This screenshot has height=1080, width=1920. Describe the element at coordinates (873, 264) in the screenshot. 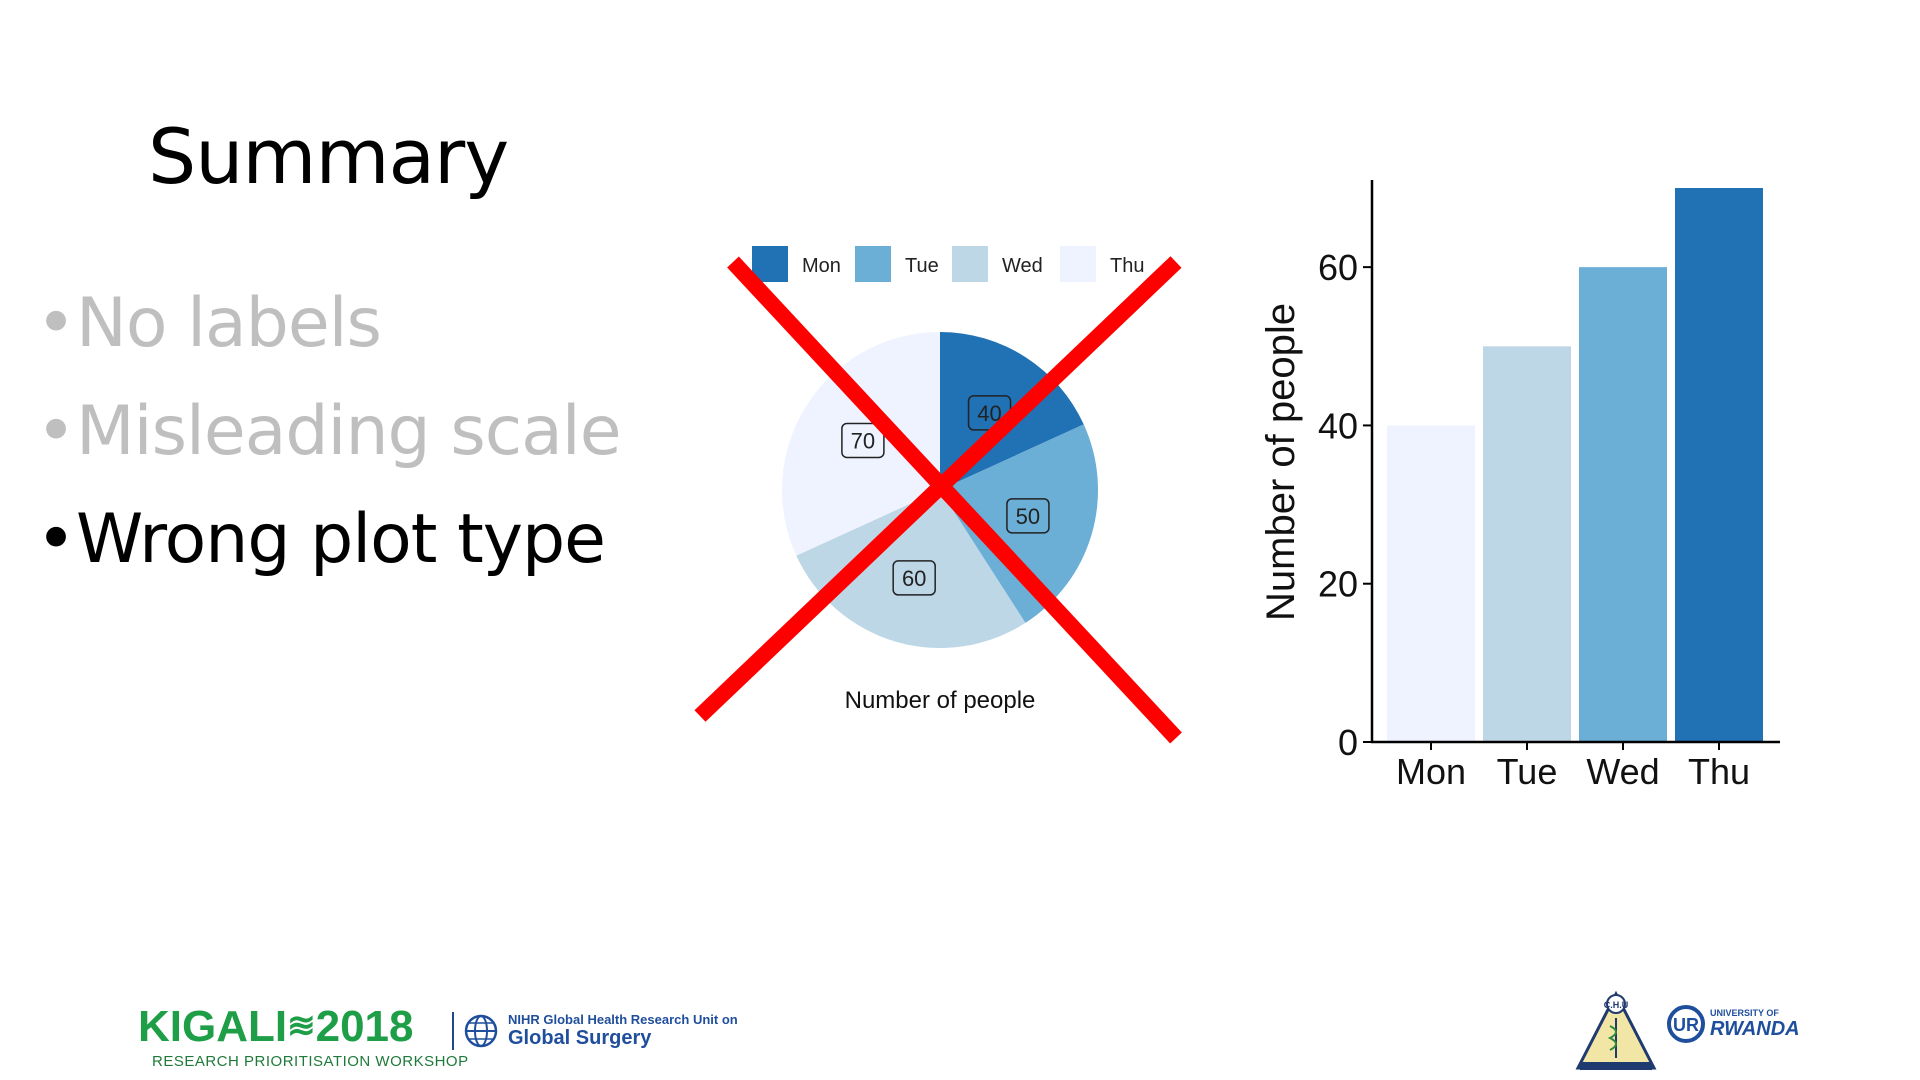

I see `legend-swatch-tue` at that location.